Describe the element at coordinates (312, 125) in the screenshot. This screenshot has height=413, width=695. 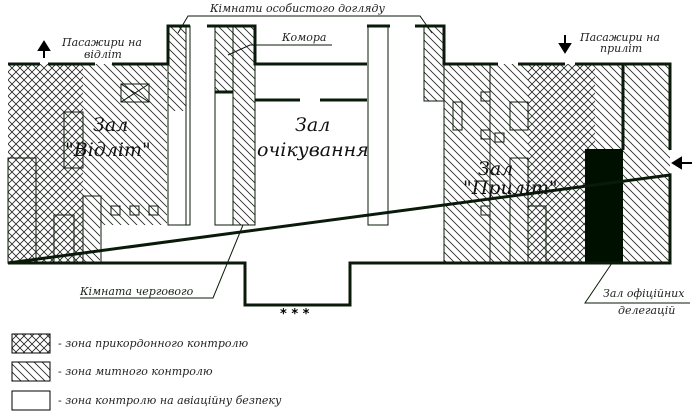
I see `waiting-hall-title: Зал` at that location.